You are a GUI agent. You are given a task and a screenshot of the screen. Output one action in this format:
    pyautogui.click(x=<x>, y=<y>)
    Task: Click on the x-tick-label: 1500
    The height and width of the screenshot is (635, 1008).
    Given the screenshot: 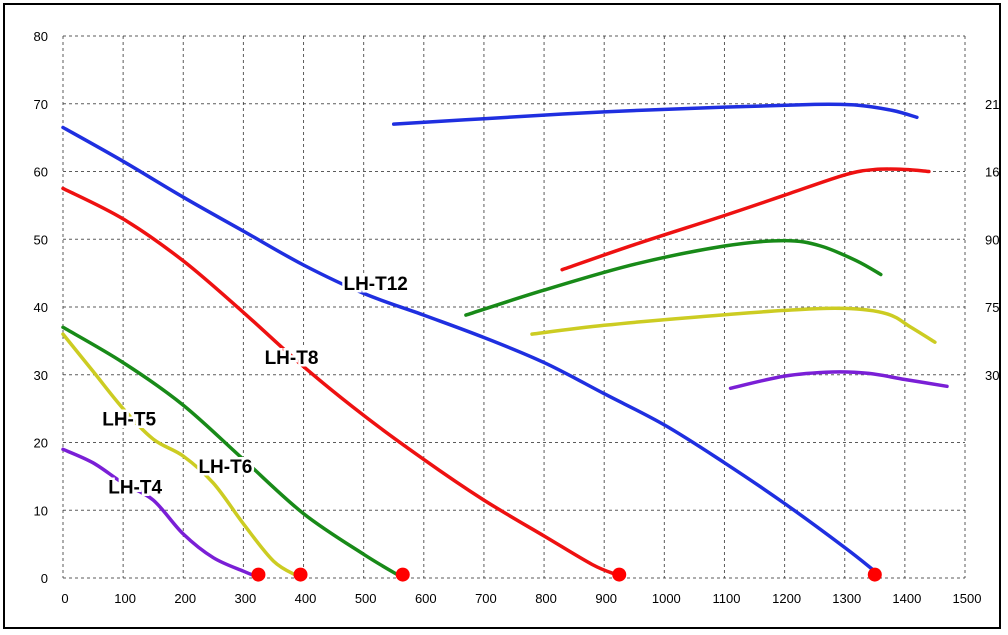 What is the action you would take?
    pyautogui.click(x=967, y=598)
    